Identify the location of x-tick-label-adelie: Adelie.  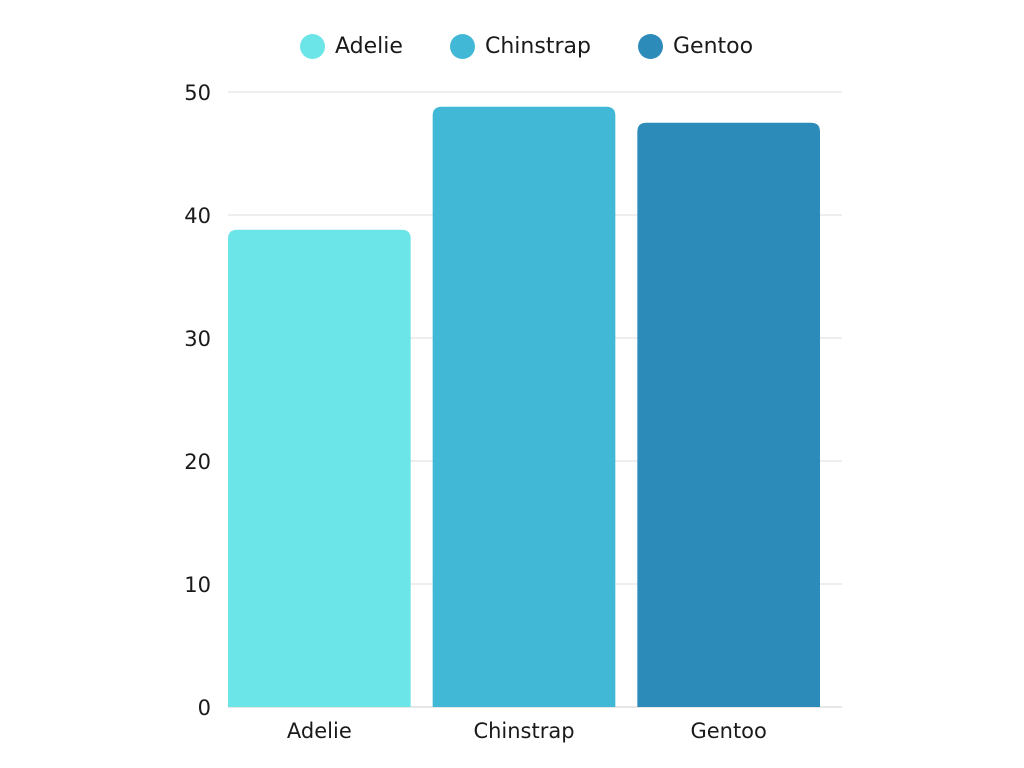
(319, 731).